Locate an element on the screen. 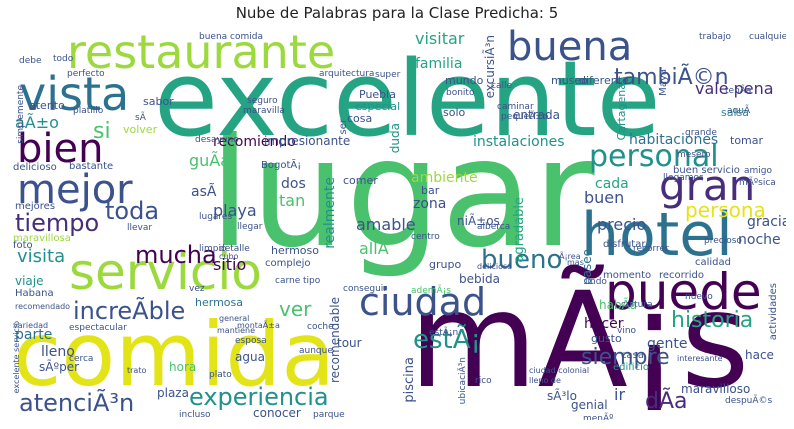 This screenshot has width=794, height=429. word: Maya is located at coordinates (663, 82).